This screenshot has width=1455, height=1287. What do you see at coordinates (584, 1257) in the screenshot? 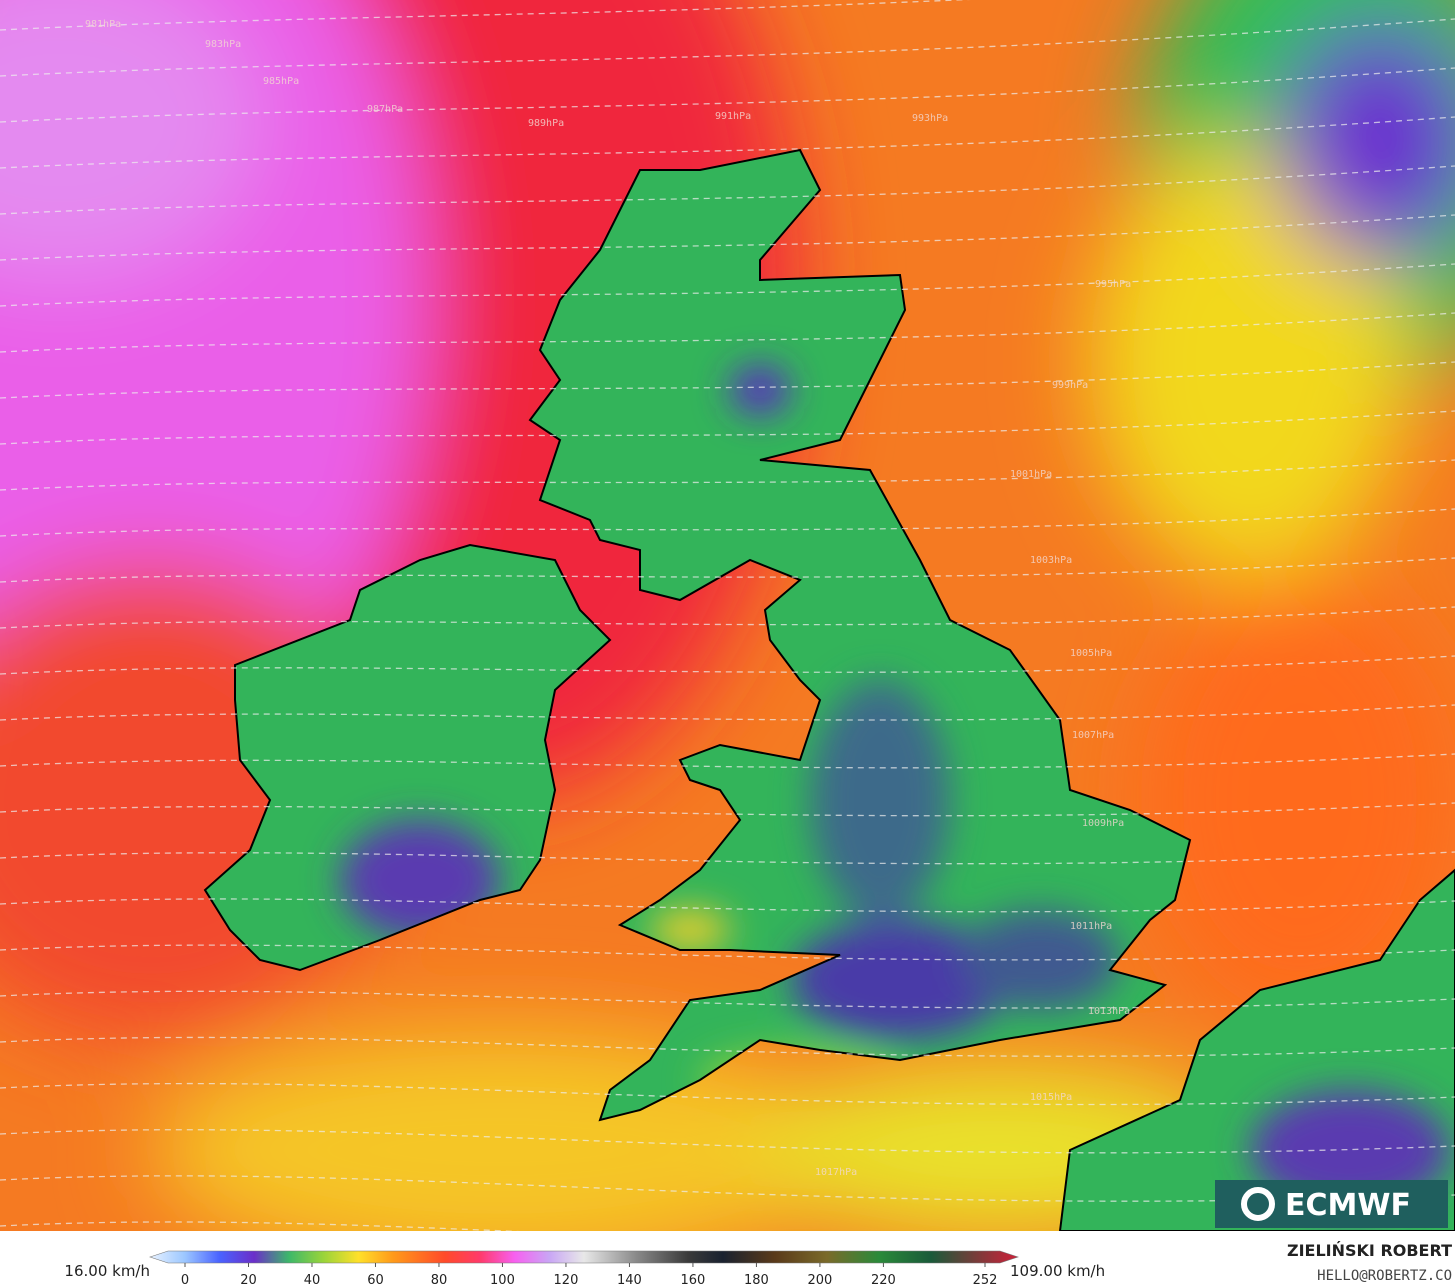
I see `colorbar-scale` at bounding box center [584, 1257].